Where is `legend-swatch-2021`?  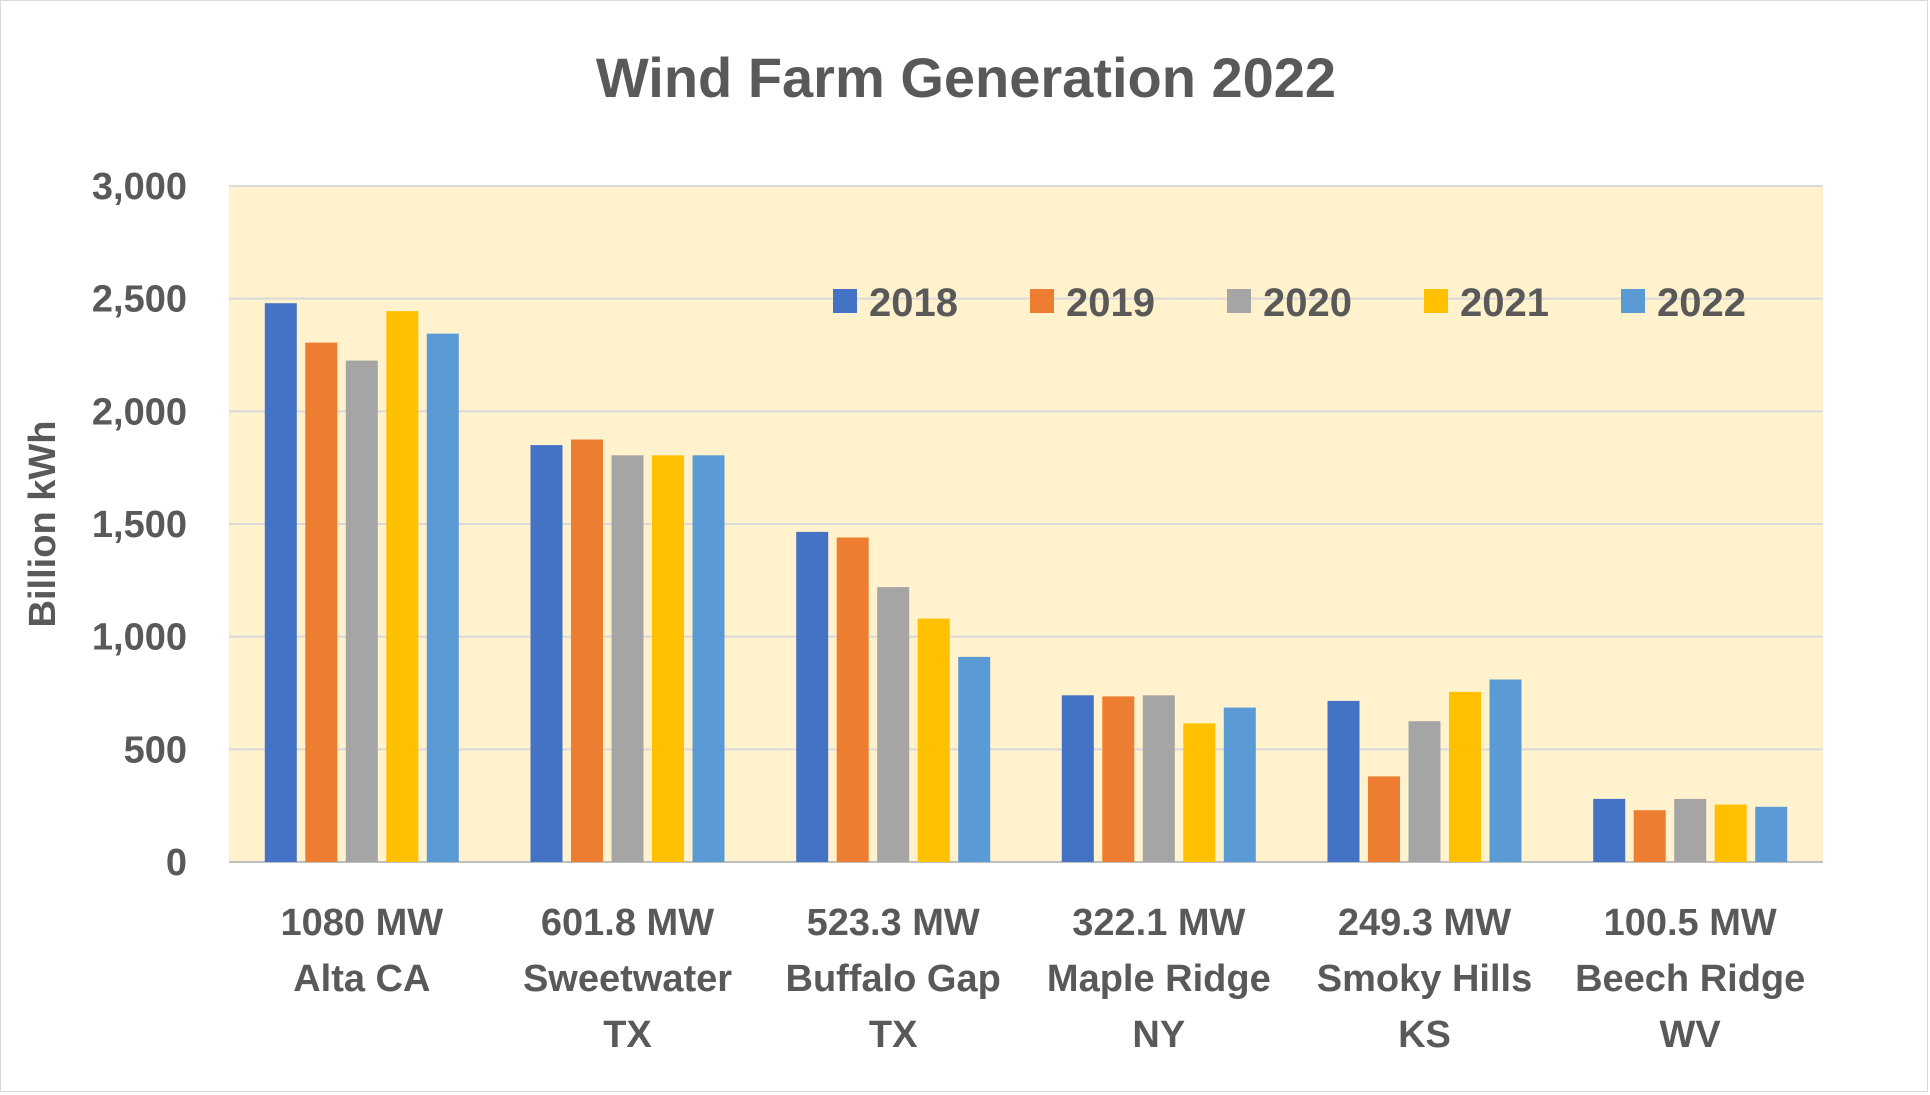
legend-swatch-2021 is located at coordinates (1436, 301).